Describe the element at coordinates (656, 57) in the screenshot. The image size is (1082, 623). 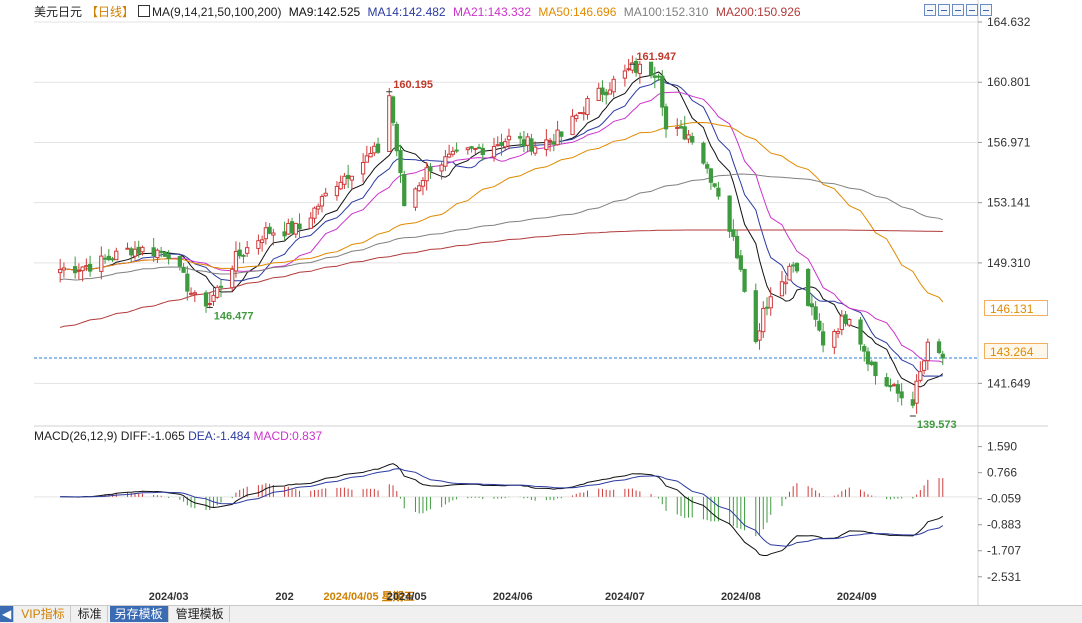
I see `high-annotation-label: 161.947` at that location.